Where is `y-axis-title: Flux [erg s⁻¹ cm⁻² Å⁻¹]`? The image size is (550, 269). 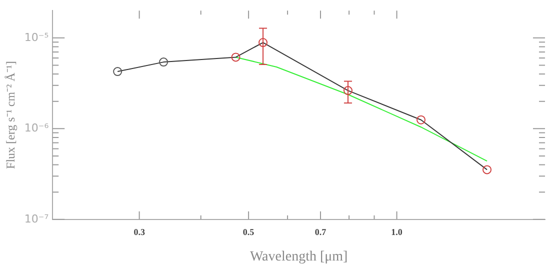
y-axis-title: Flux [erg s⁻¹ cm⁻² Å⁻¹] is located at coordinates (10, 115).